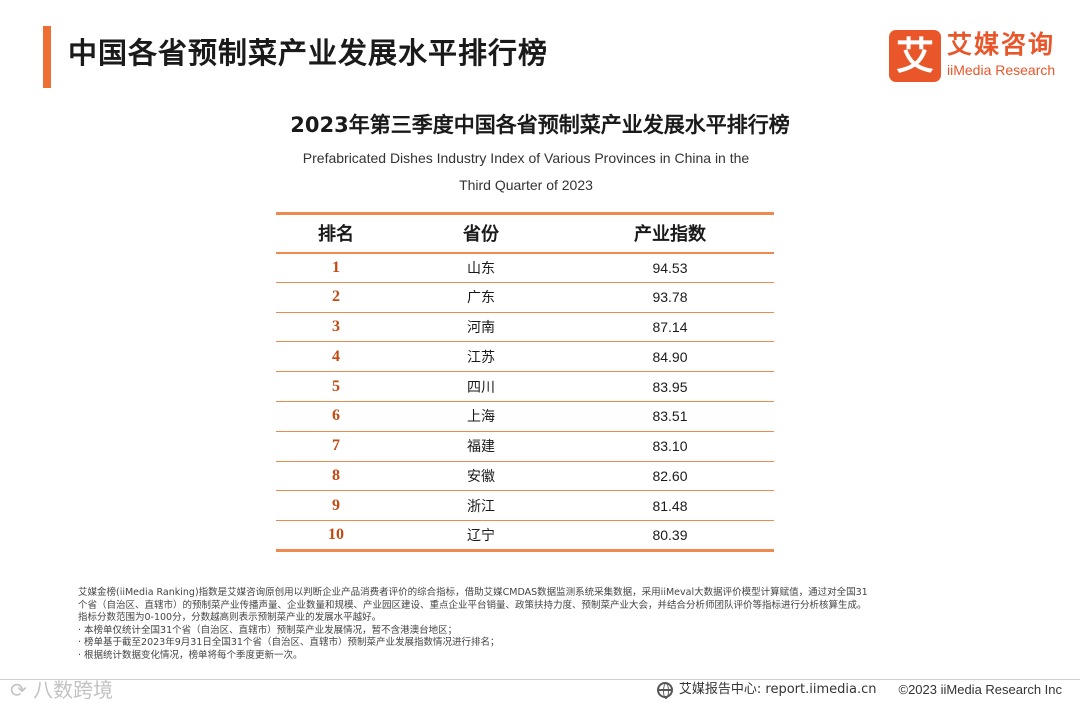 This screenshot has height=703, width=1080. What do you see at coordinates (481, 327) in the screenshot?
I see `province-cell: 河南` at bounding box center [481, 327].